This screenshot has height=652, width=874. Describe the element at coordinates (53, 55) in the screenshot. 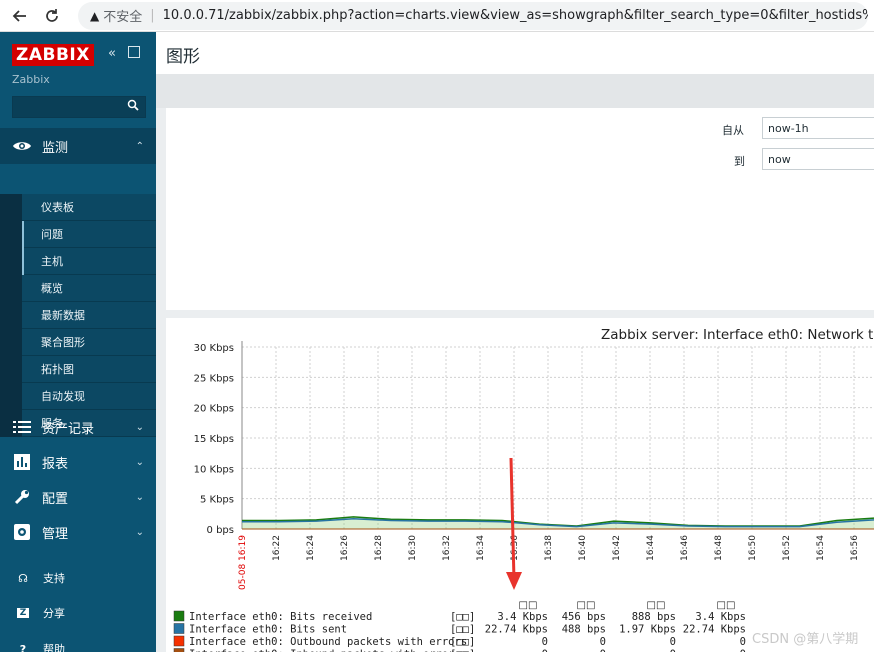

I see `zabbix-logo: ZABBIX` at that location.